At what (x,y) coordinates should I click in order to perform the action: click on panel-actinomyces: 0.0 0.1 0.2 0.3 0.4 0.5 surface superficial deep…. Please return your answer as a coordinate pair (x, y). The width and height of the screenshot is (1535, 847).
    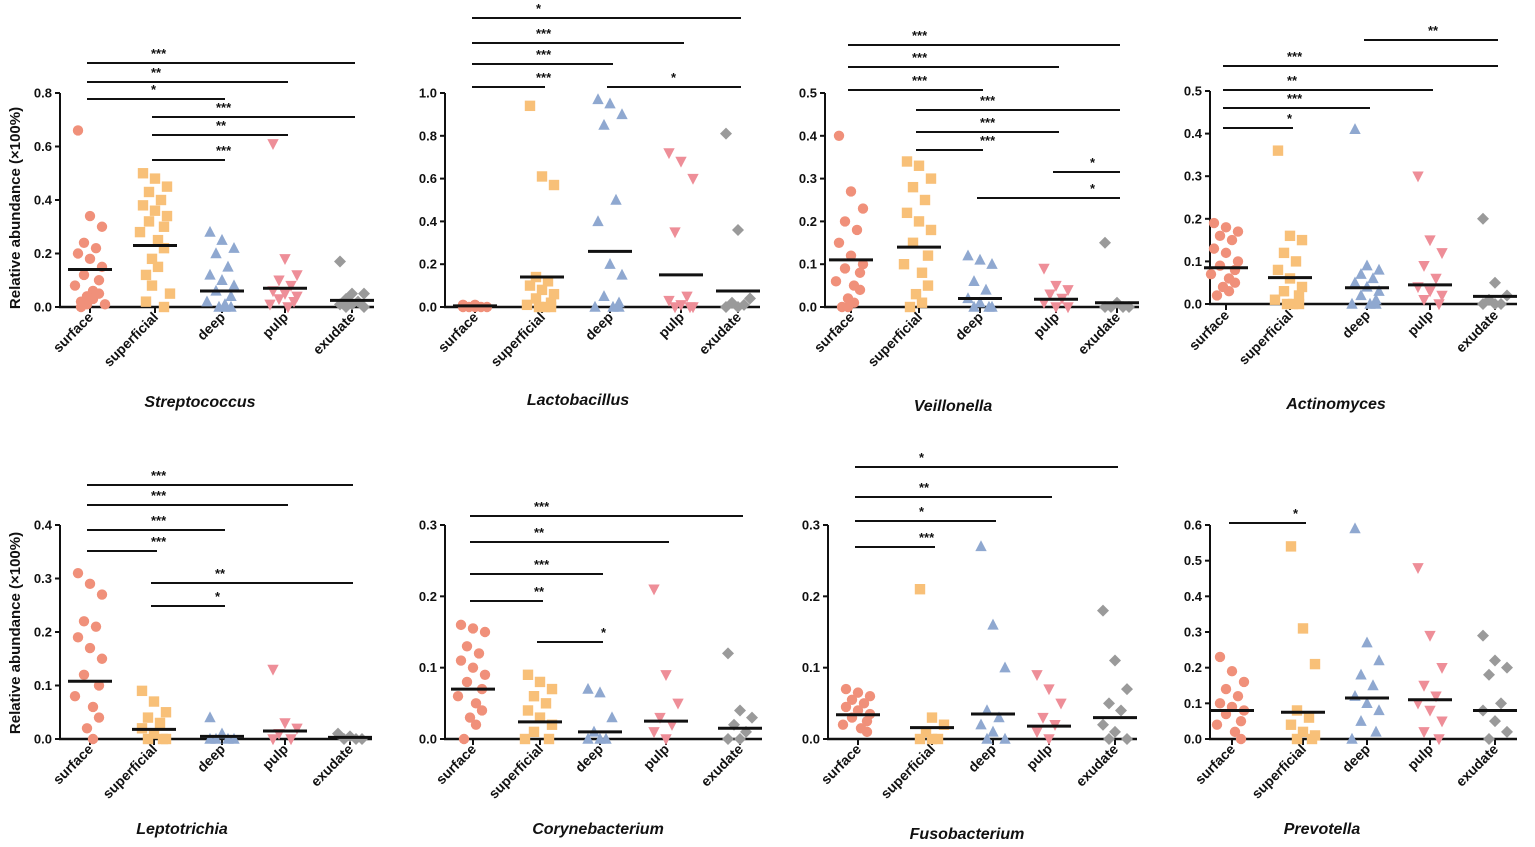
    Looking at the image, I should click on (1350, 218).